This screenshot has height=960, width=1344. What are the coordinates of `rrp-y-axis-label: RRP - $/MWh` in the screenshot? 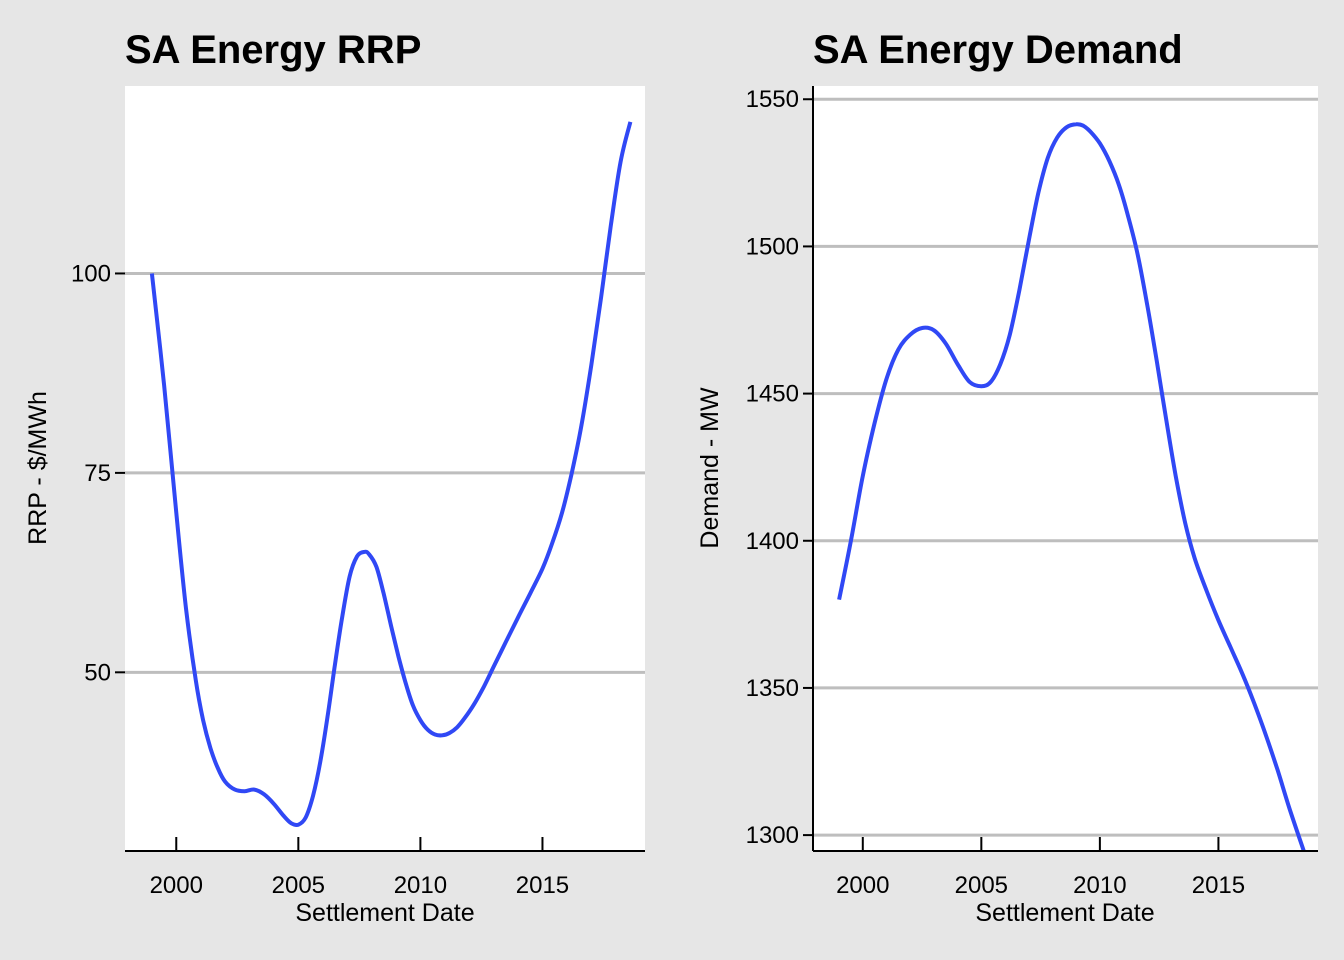 It's located at (38, 468).